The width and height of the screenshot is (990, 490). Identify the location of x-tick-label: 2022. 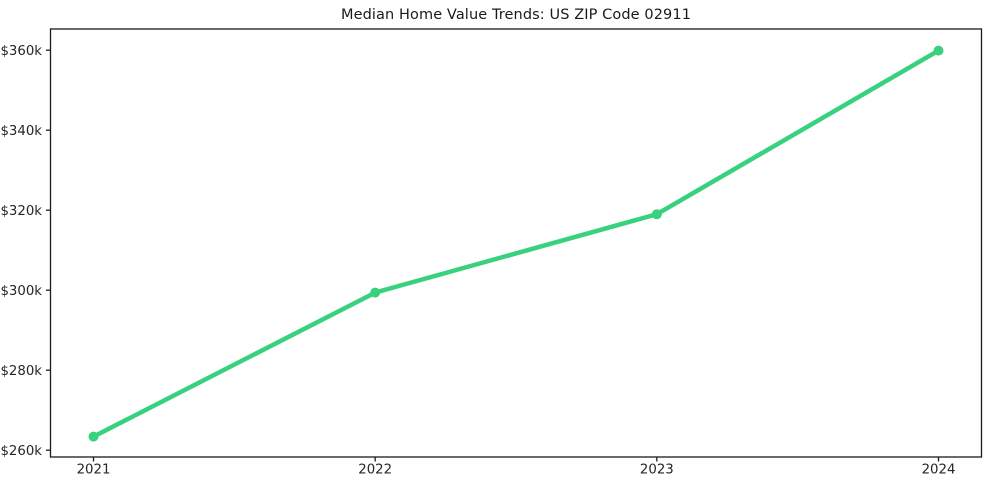
(375, 470).